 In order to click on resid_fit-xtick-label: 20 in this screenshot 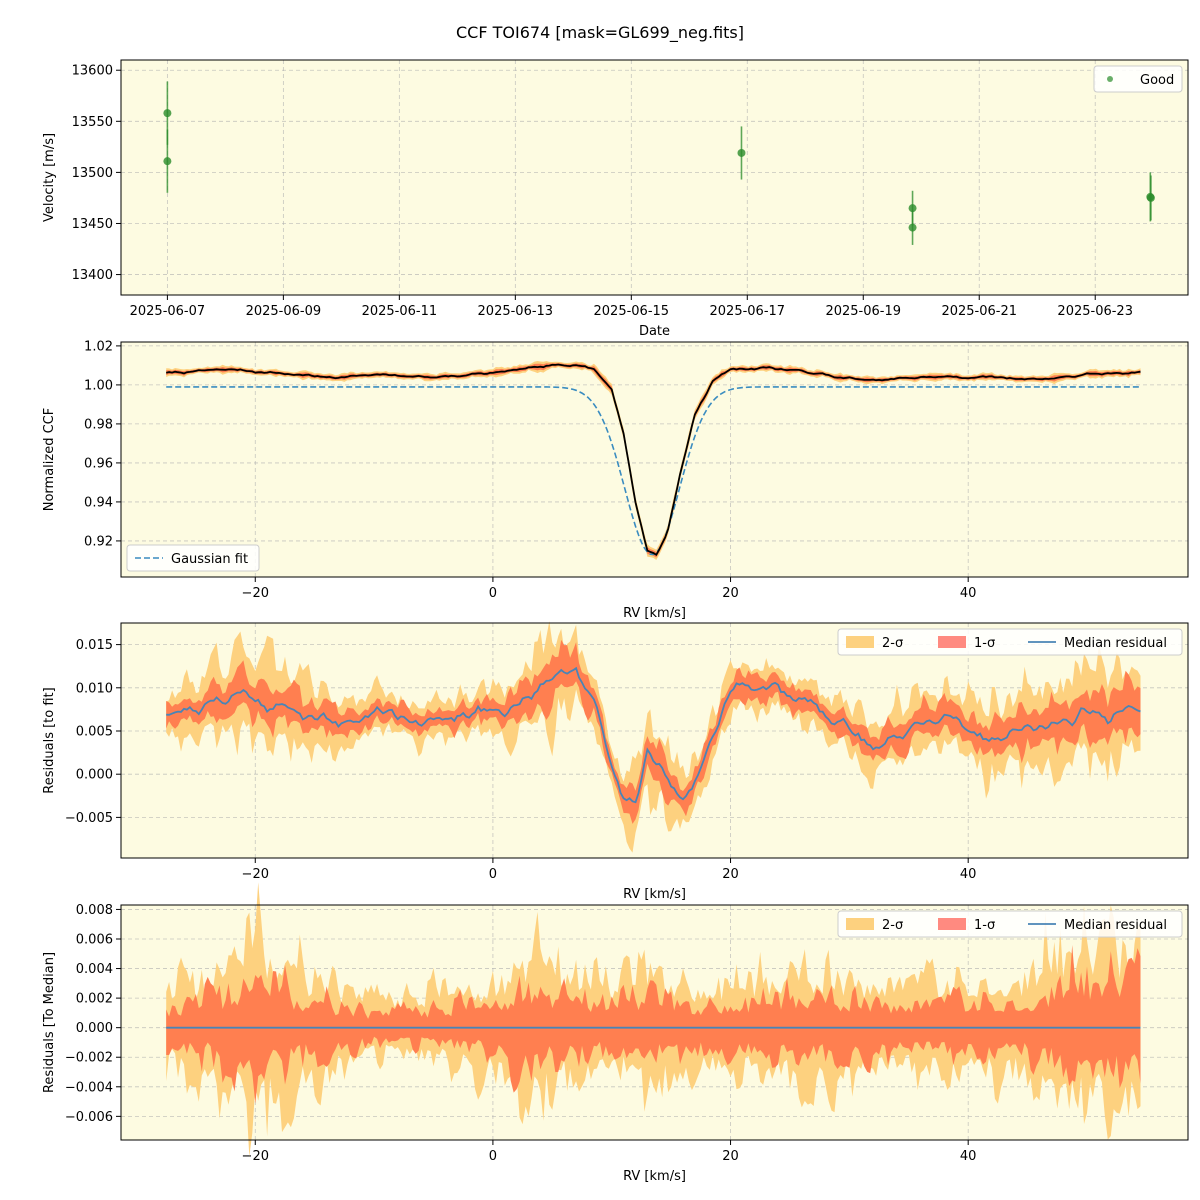, I will do `click(730, 874)`.